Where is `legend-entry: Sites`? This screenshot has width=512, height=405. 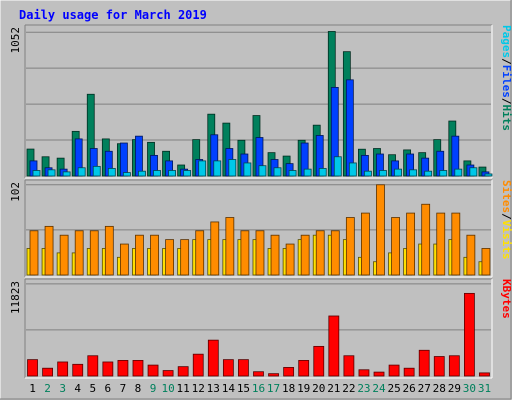 legend-entry: Sites is located at coordinates (506, 196).